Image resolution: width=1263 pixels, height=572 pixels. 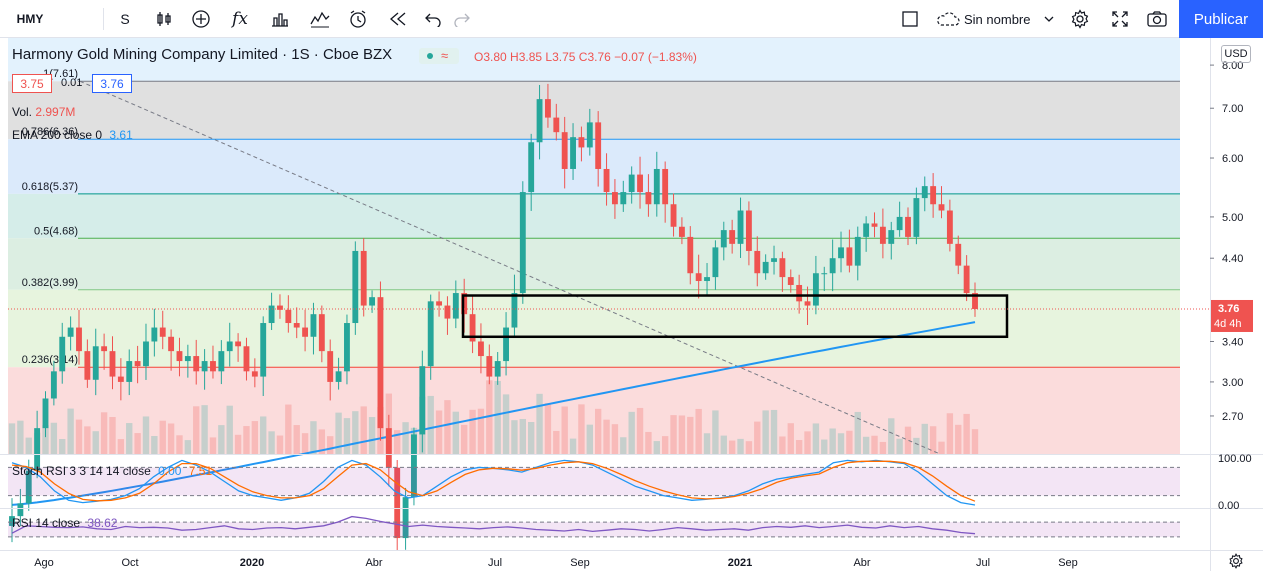 I want to click on rsi-legend: RSI 14 close 38.62, so click(x=64, y=523).